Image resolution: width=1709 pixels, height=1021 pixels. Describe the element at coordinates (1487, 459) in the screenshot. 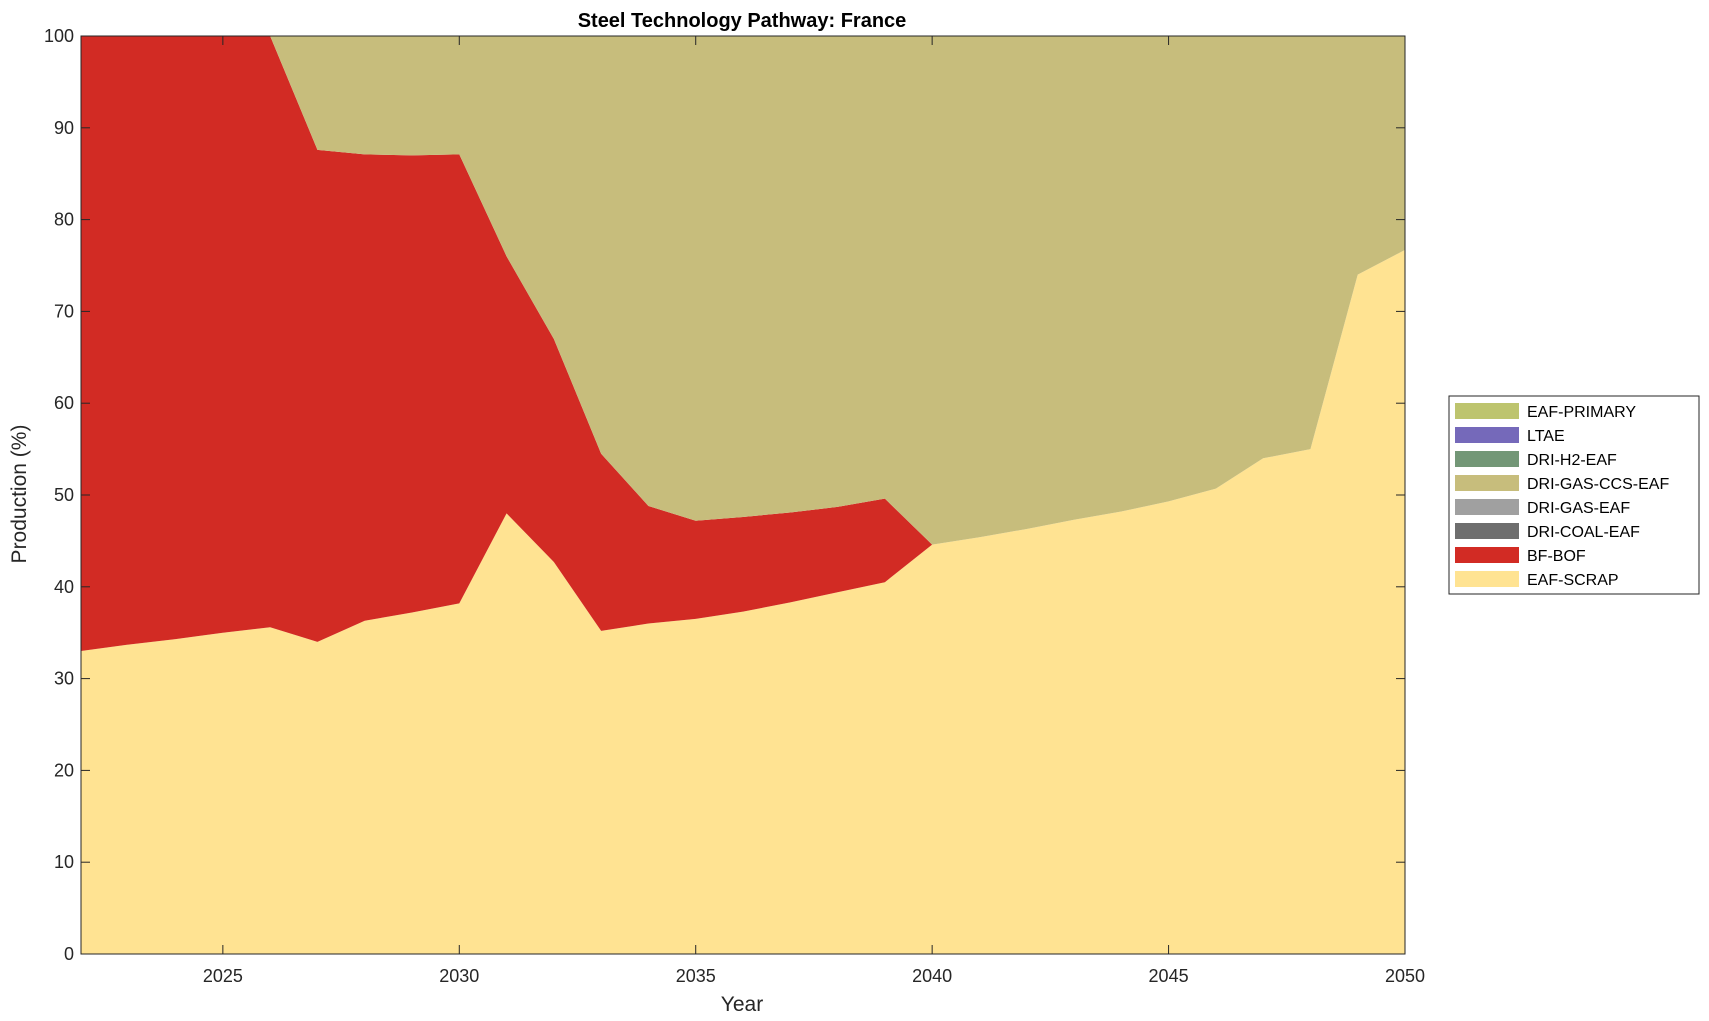

I see `legend-swatch-dri-h2-eaf` at that location.